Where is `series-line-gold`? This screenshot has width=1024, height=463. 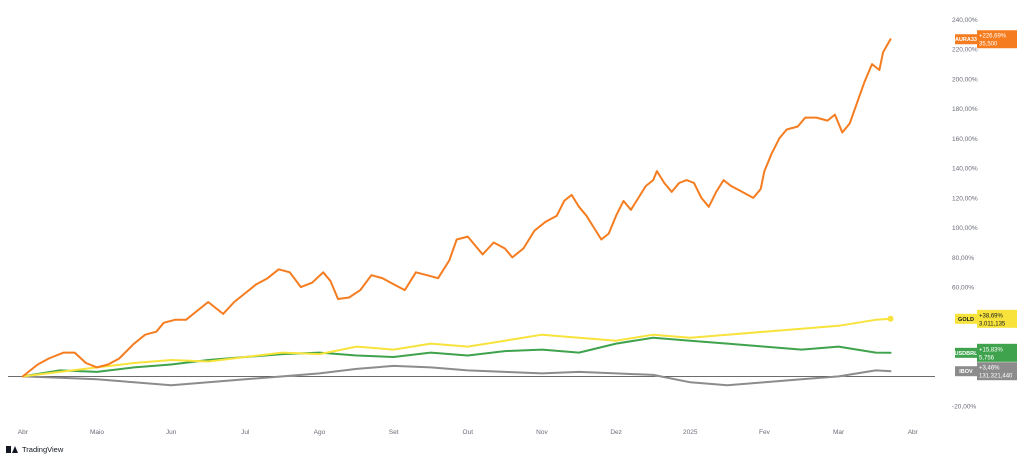 series-line-gold is located at coordinates (456, 347).